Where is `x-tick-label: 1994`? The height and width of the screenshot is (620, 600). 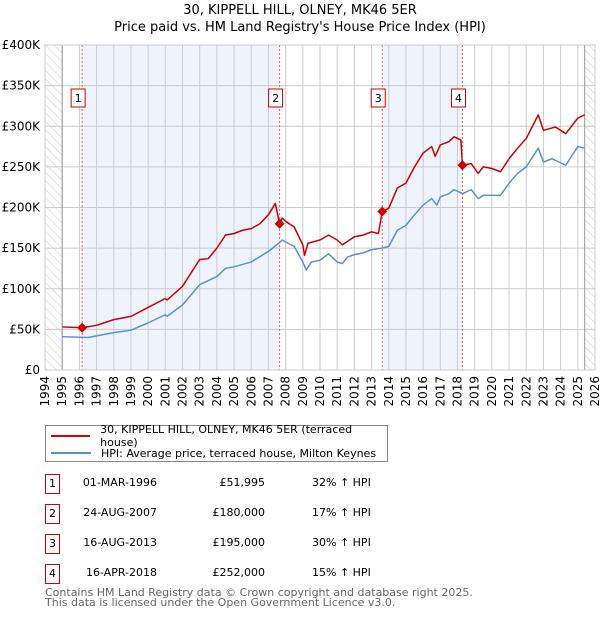 x-tick-label: 1994 is located at coordinates (45, 391).